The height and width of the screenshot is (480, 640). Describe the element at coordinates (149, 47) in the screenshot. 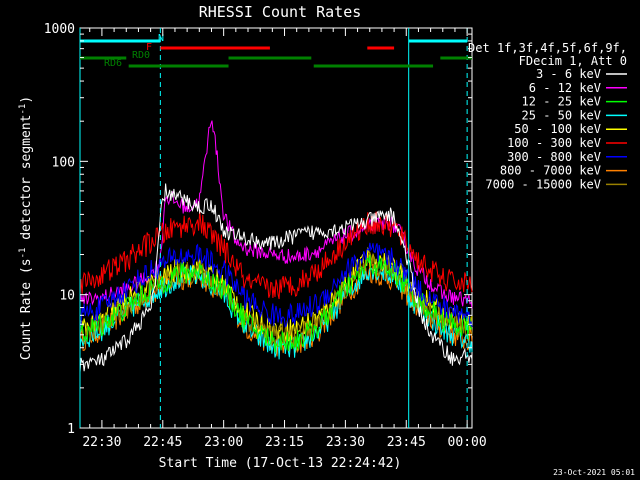

I see `flag-label-f: F` at that location.